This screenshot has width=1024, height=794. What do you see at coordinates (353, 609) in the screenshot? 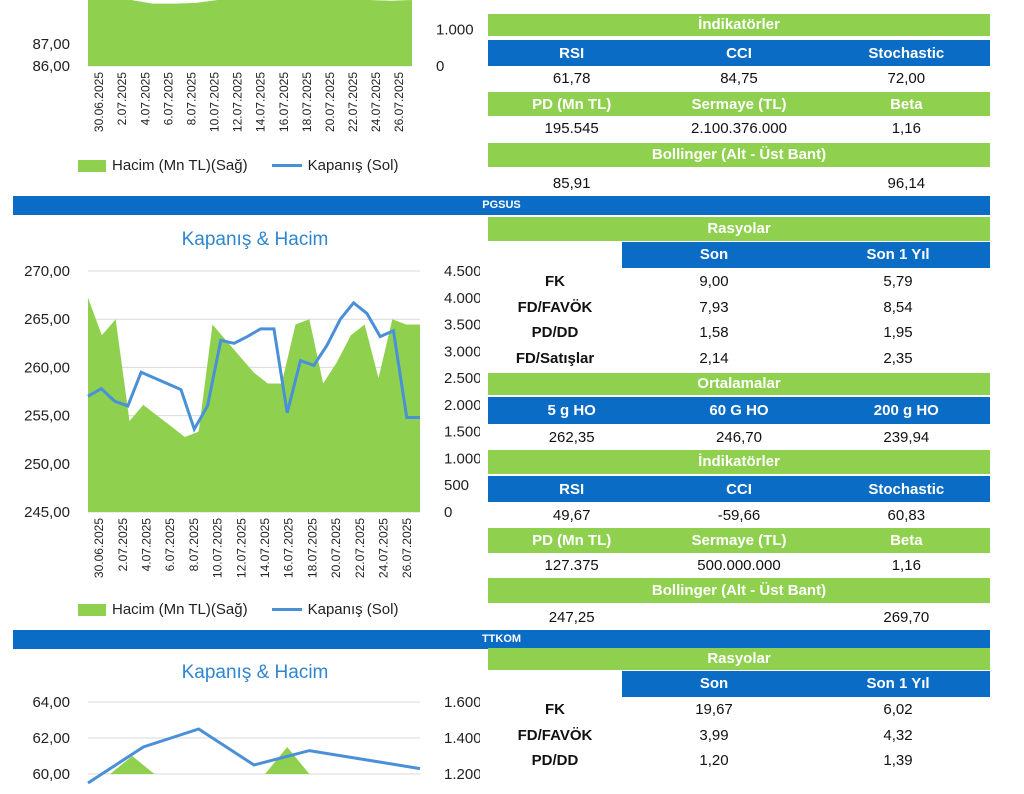
I see `legend-close-label: Kapanış (Sol)` at bounding box center [353, 609].